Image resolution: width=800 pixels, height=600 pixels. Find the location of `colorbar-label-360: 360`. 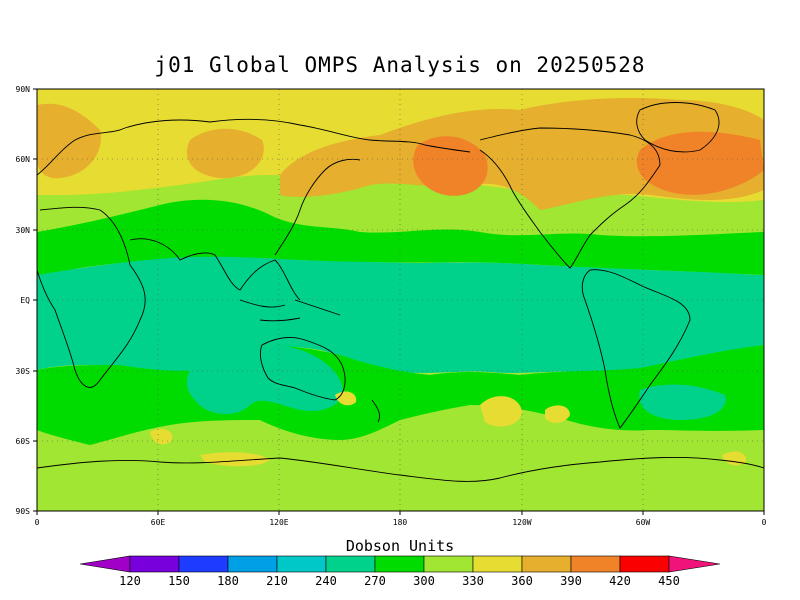

colorbar-label-360: 360 is located at coordinates (522, 581).